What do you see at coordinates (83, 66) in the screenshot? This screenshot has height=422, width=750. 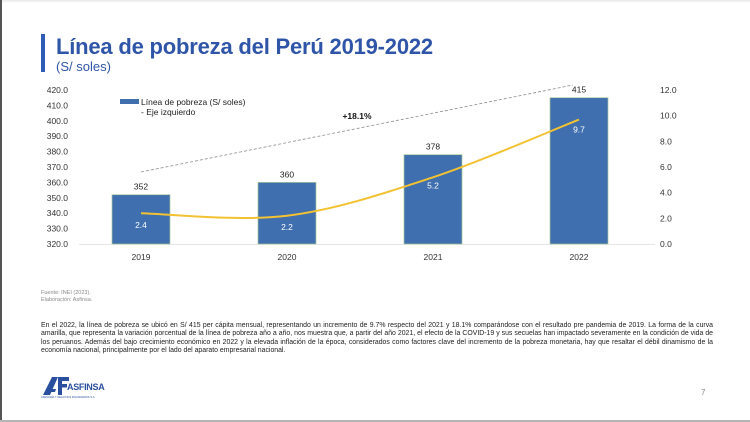 I see `page-subtitle: (S/ soles)` at bounding box center [83, 66].